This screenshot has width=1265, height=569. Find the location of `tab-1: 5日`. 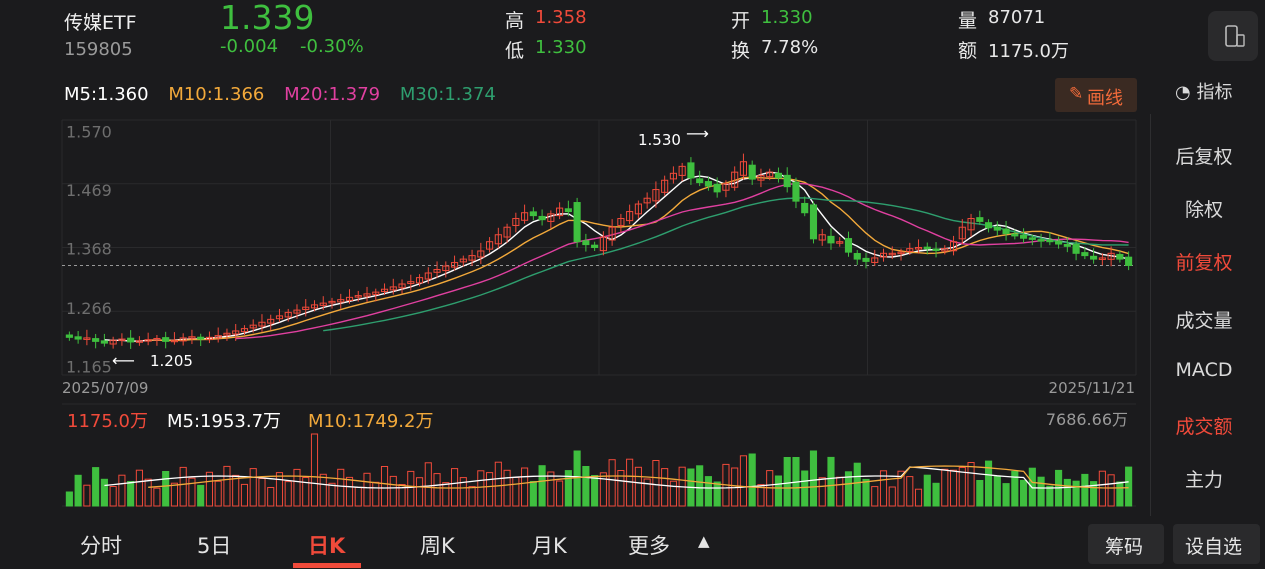

tab-1: 5日 is located at coordinates (214, 546).